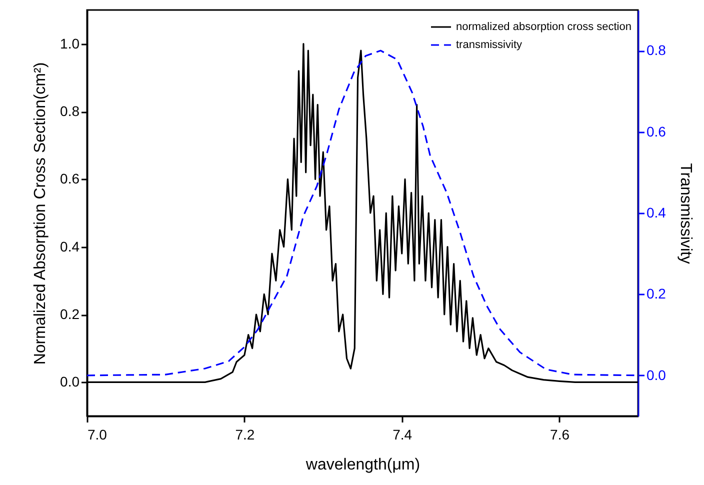  I want to click on y2-axis-title: Transmissivity, so click(685, 213).